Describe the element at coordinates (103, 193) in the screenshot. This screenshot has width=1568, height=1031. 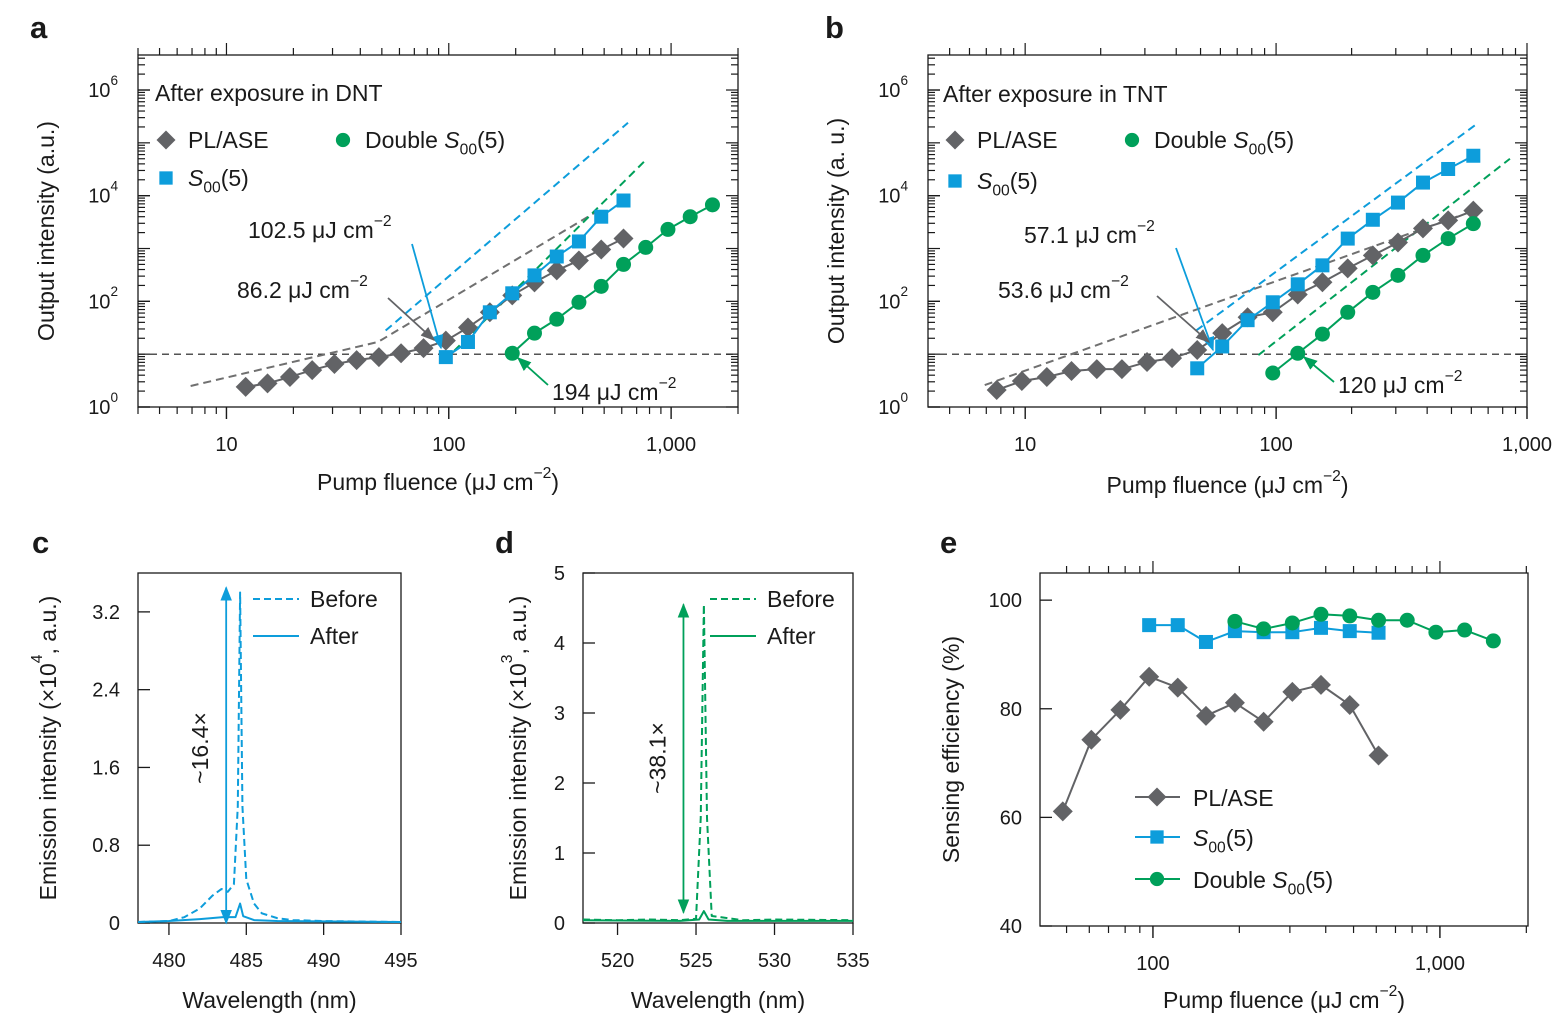
I see `y-tick-label: 104​` at that location.